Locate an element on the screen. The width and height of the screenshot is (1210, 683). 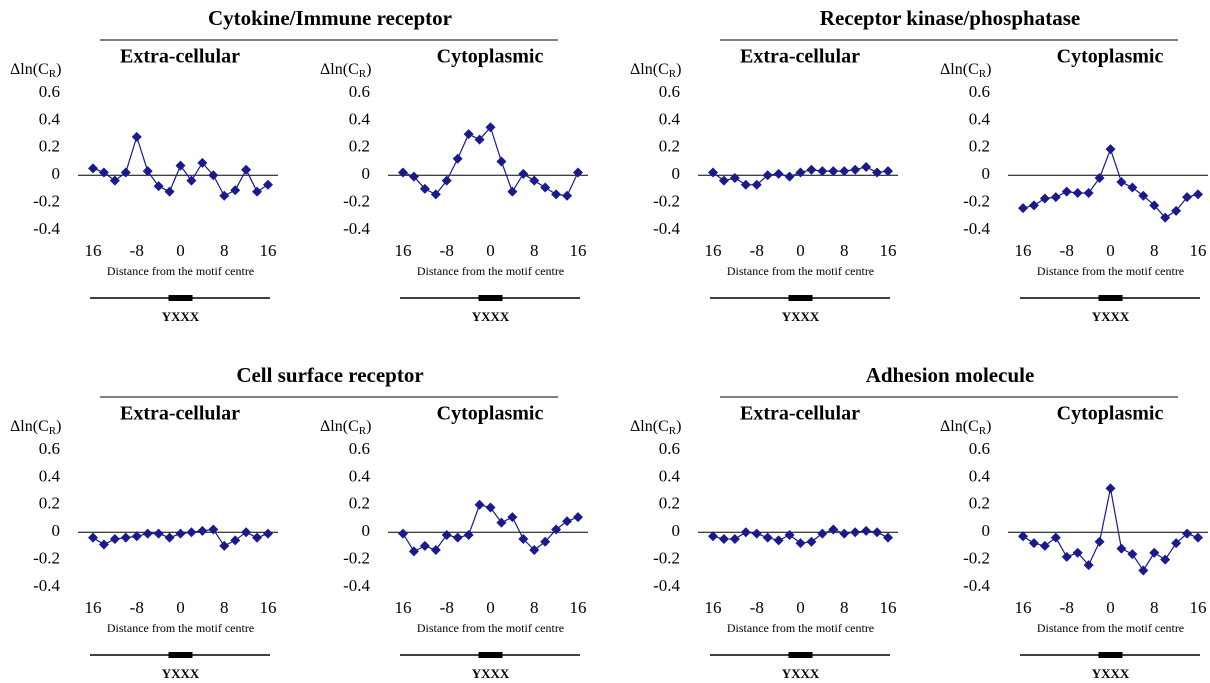
group-title: Cell surface receptor is located at coordinates (329, 375).